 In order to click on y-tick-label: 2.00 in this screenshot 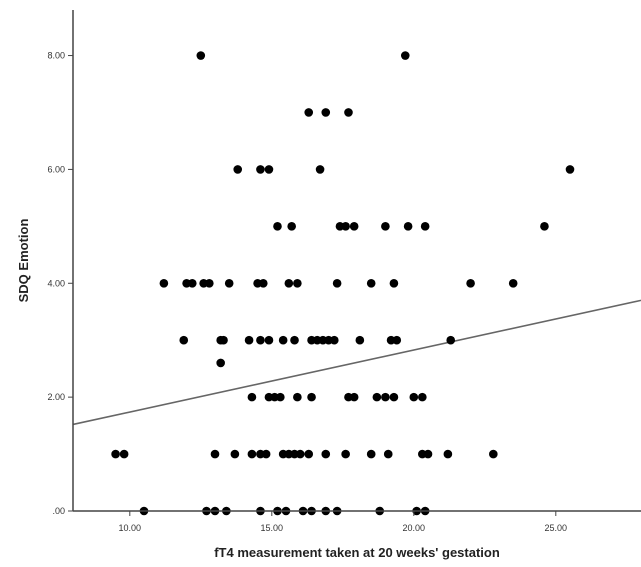, I will do `click(56, 397)`.